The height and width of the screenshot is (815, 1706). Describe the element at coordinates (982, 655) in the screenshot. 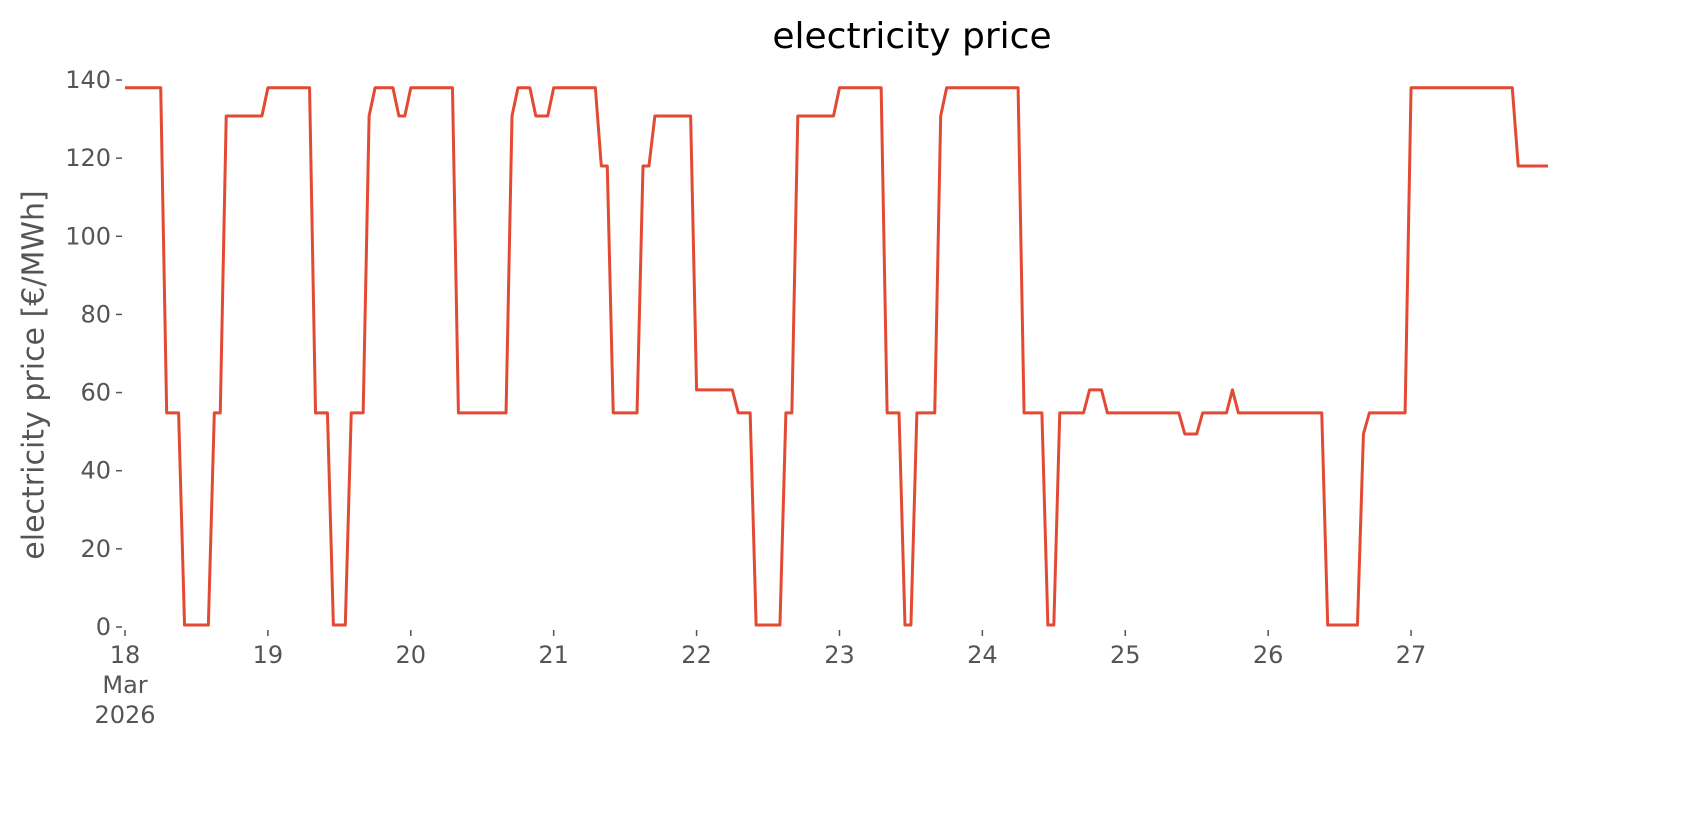

I see `x-tick-label: 24` at that location.